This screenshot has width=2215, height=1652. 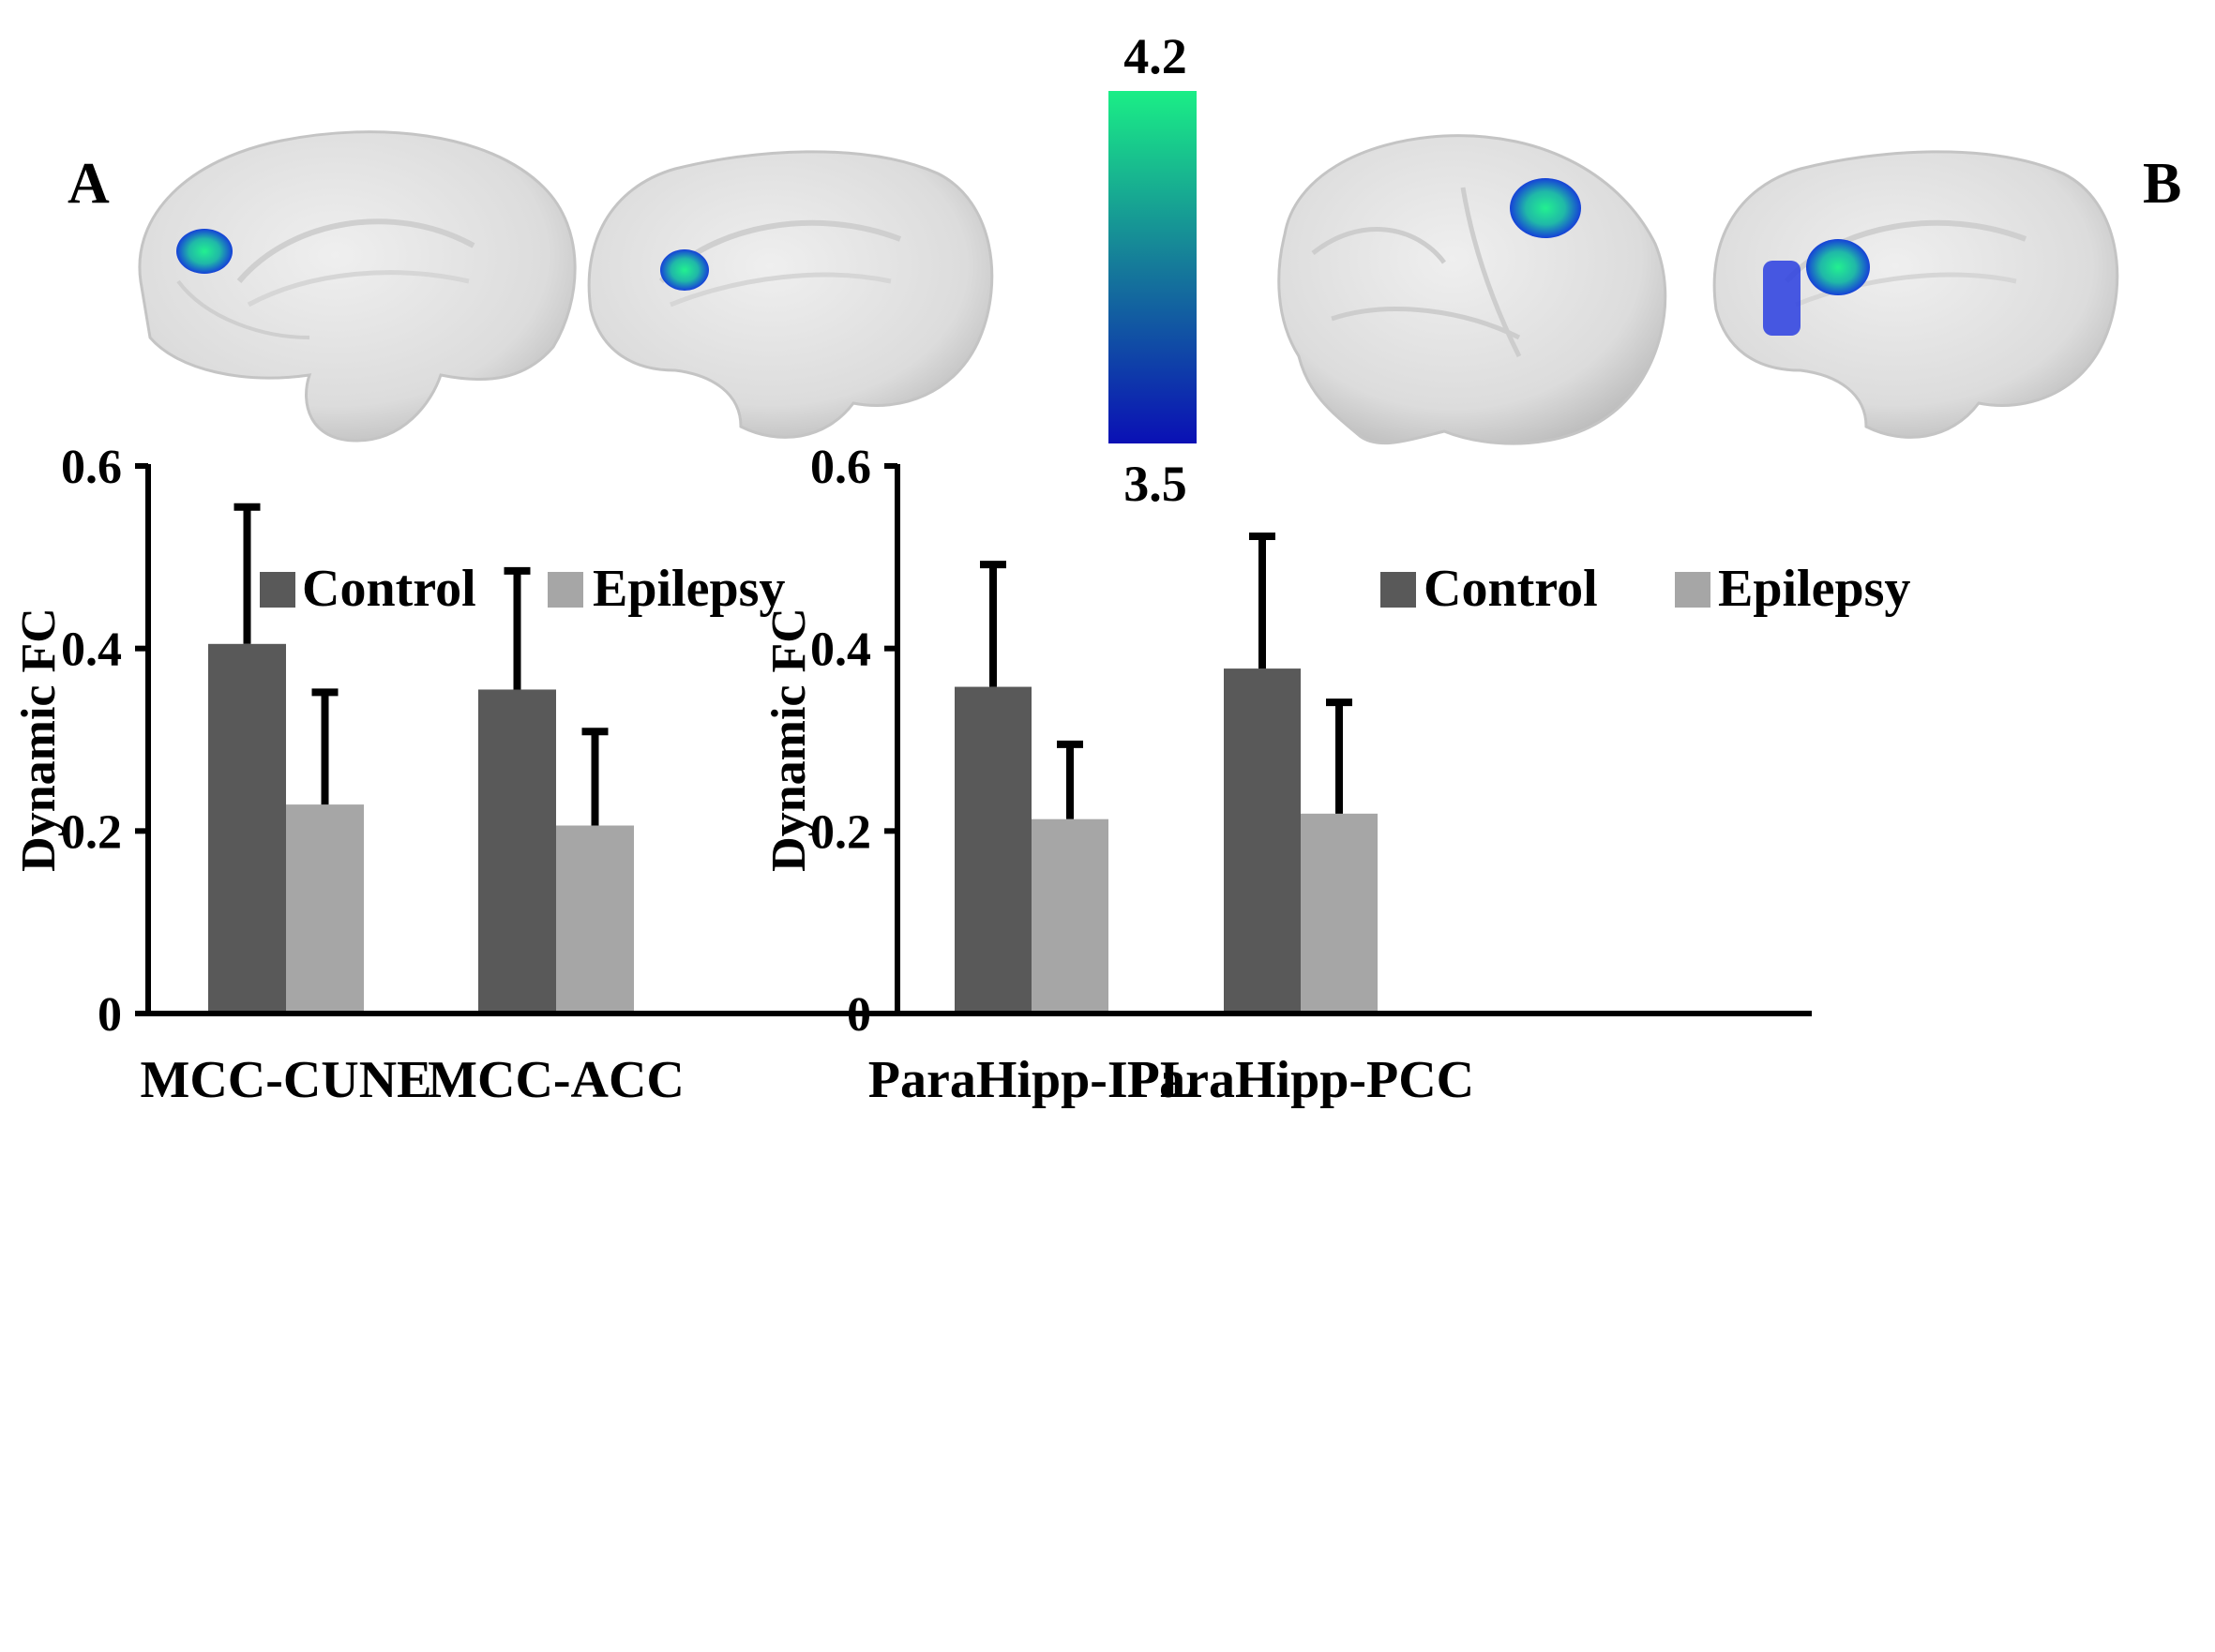 What do you see at coordinates (1545, 208) in the screenshot?
I see `activation-blob-ipl` at bounding box center [1545, 208].